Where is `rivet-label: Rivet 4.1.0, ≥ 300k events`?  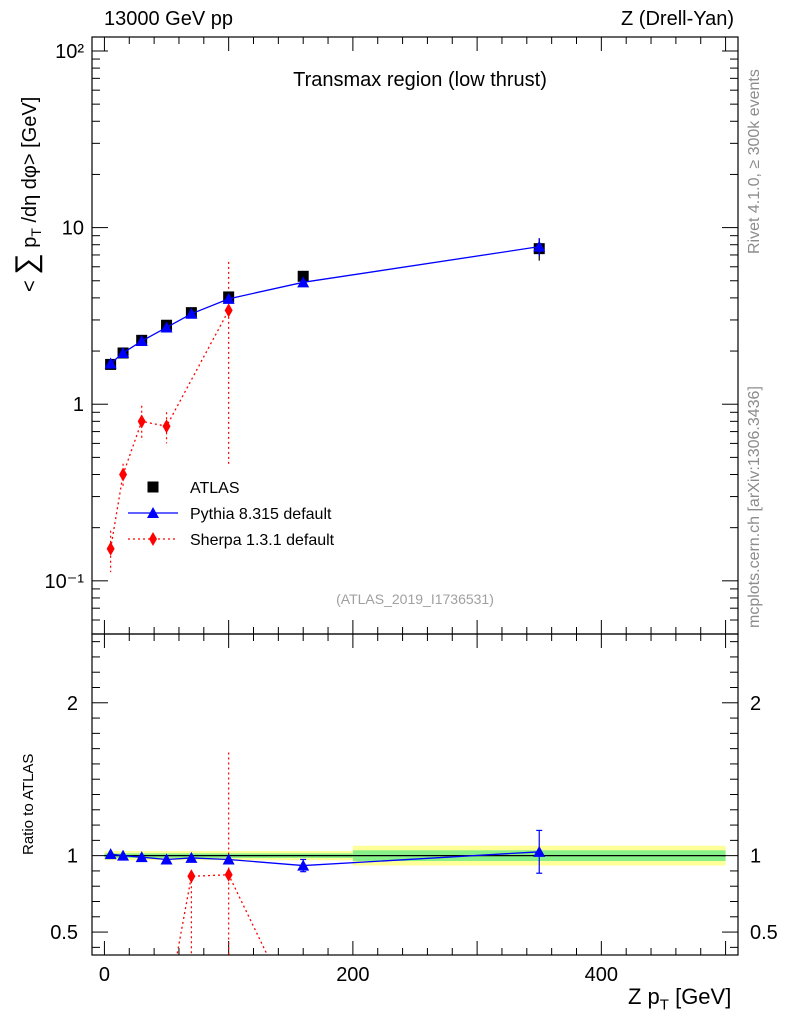 rivet-label: Rivet 4.1.0, ≥ 300k events is located at coordinates (754, 161).